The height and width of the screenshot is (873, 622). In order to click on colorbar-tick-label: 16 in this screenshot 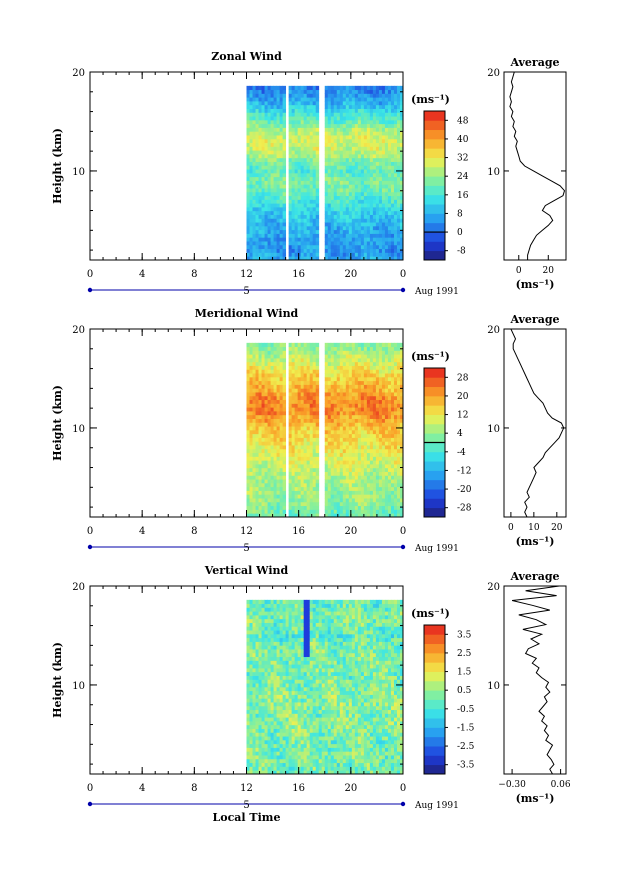, I will do `click(463, 196)`.